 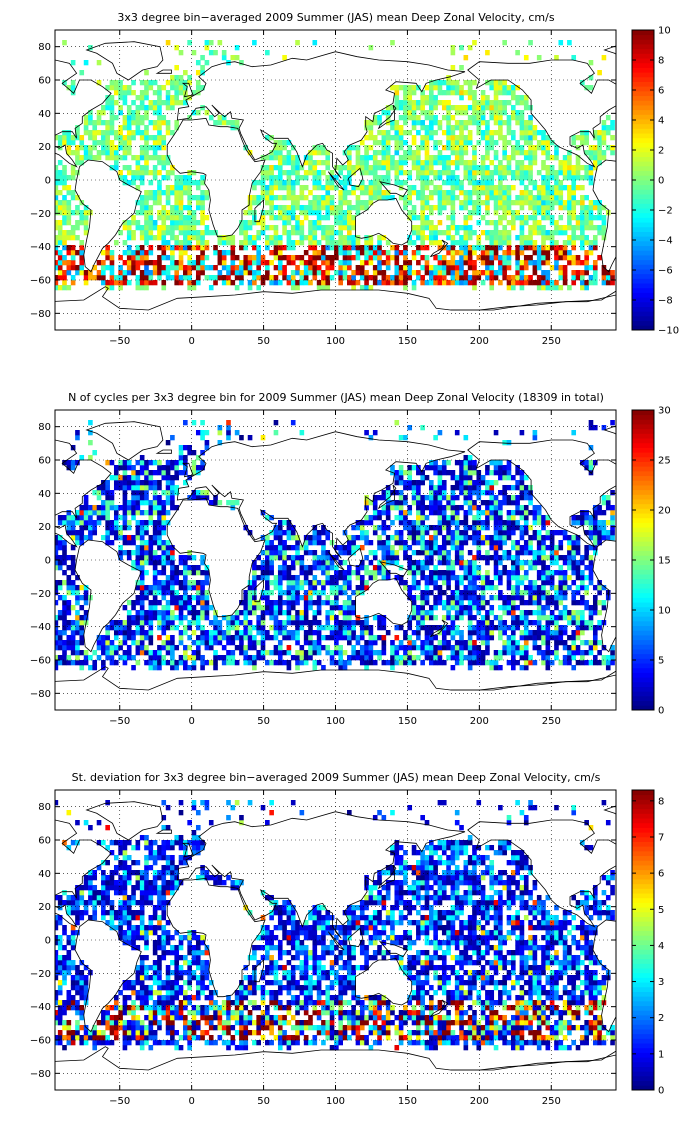 I want to click on y-tick-label: −20, so click(x=40, y=214).